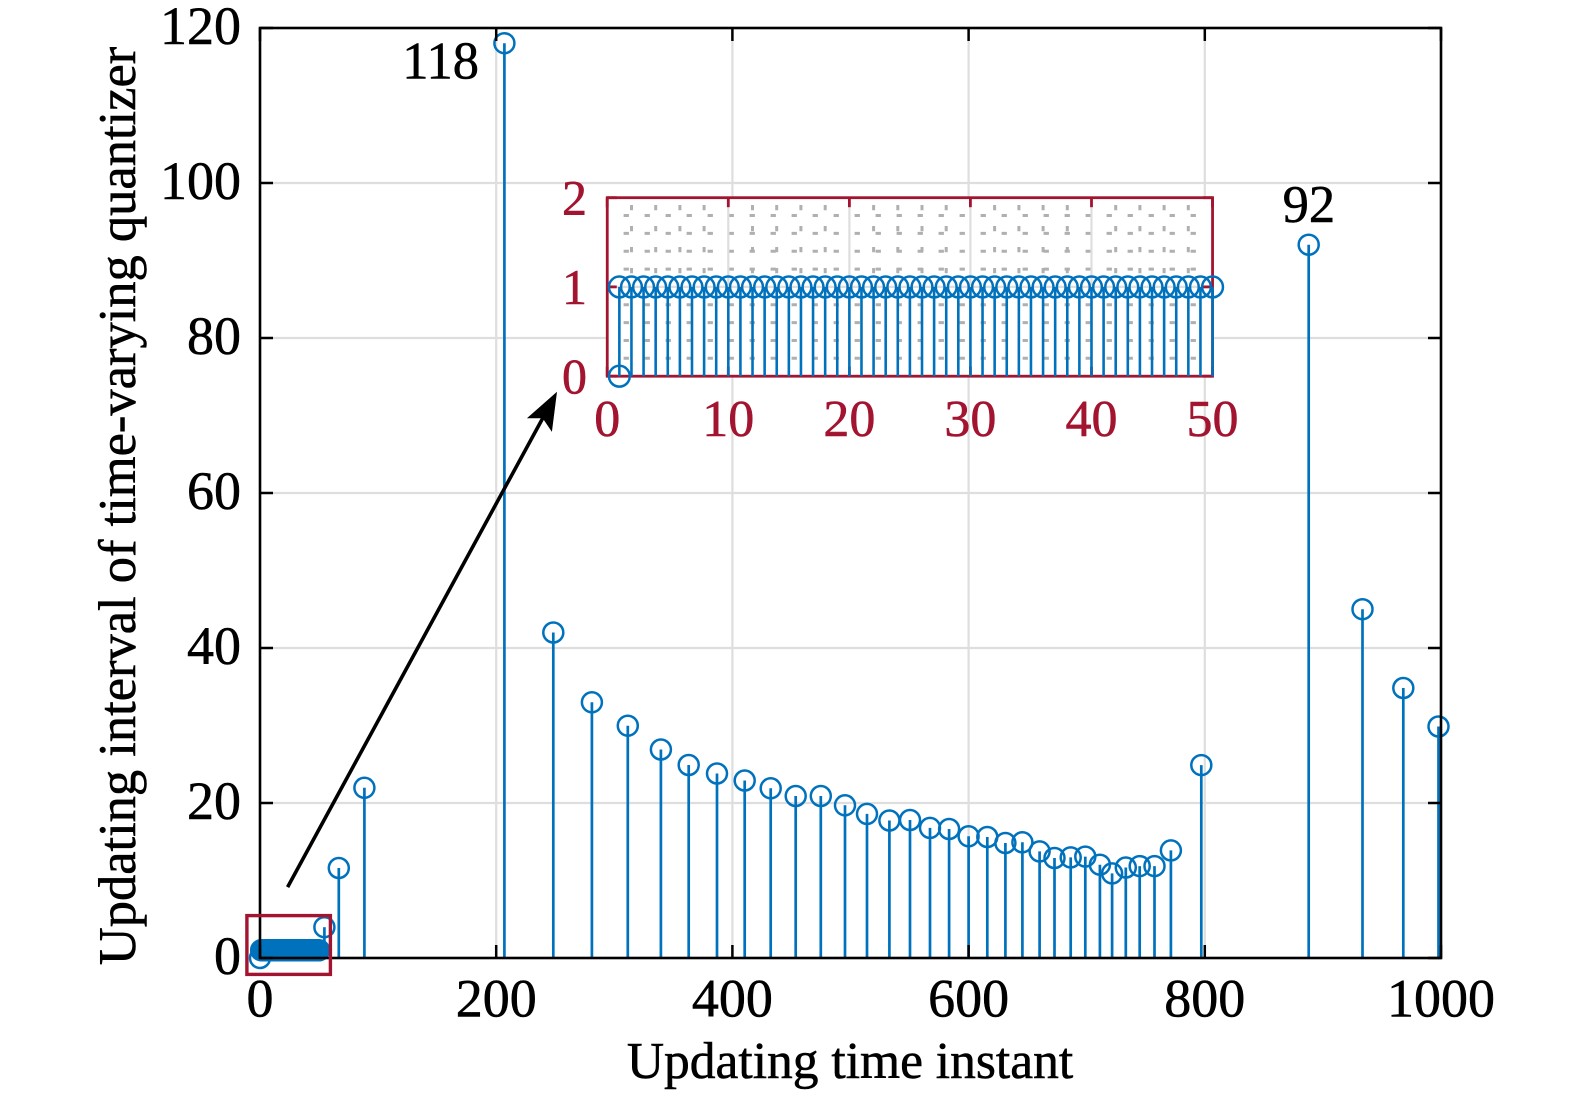 This screenshot has height=1101, width=1575. What do you see at coordinates (1309, 205) in the screenshot?
I see `svg-text: 92` at bounding box center [1309, 205].